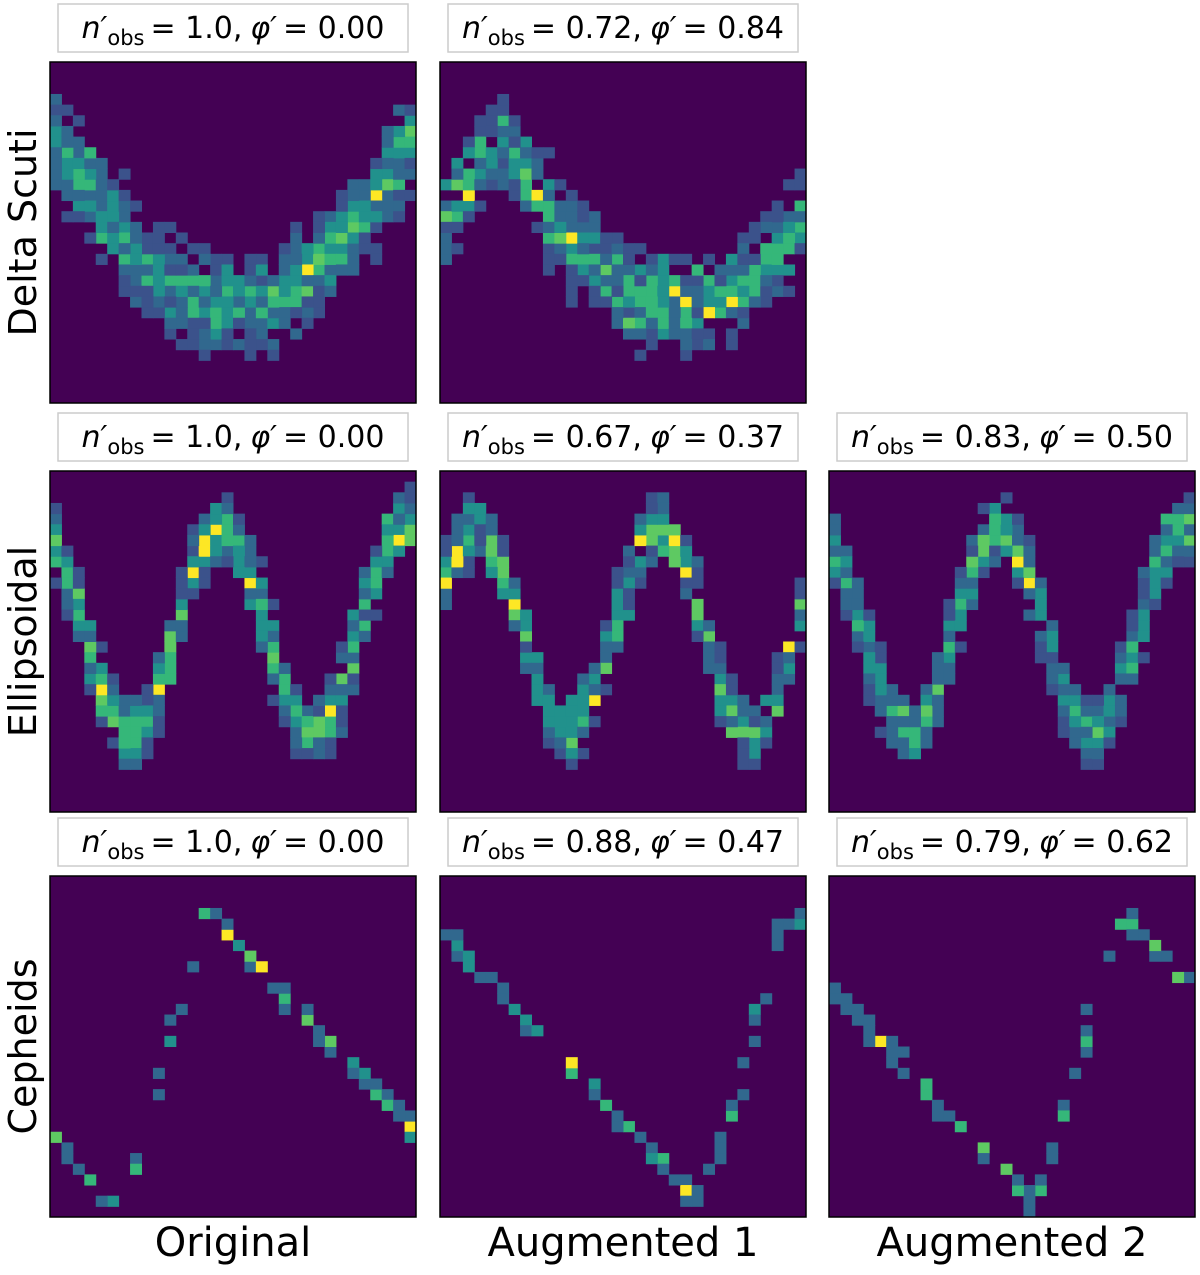 This screenshot has width=1200, height=1275. I want to click on title-n: n′, so click(95, 28).